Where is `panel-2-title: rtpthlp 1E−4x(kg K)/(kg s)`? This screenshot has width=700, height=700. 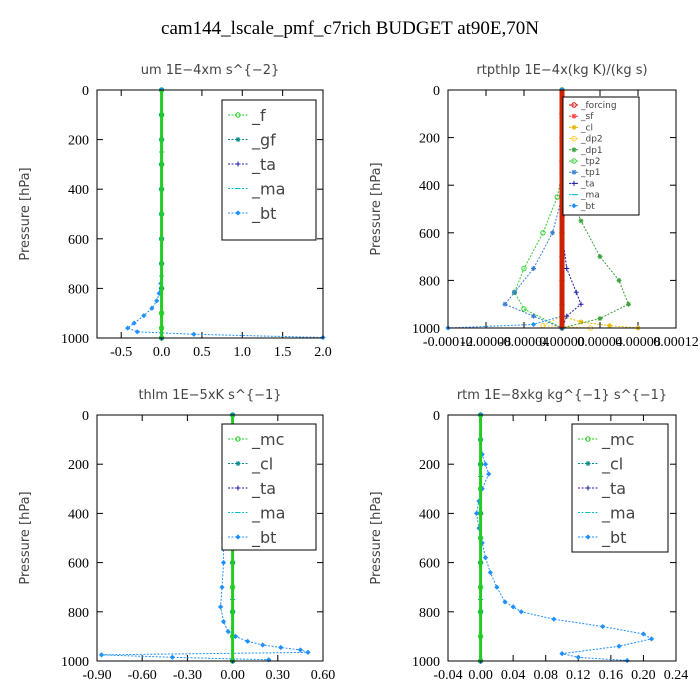 panel-2-title: rtpthlp 1E−4x(kg K)/(kg s) is located at coordinates (561, 70).